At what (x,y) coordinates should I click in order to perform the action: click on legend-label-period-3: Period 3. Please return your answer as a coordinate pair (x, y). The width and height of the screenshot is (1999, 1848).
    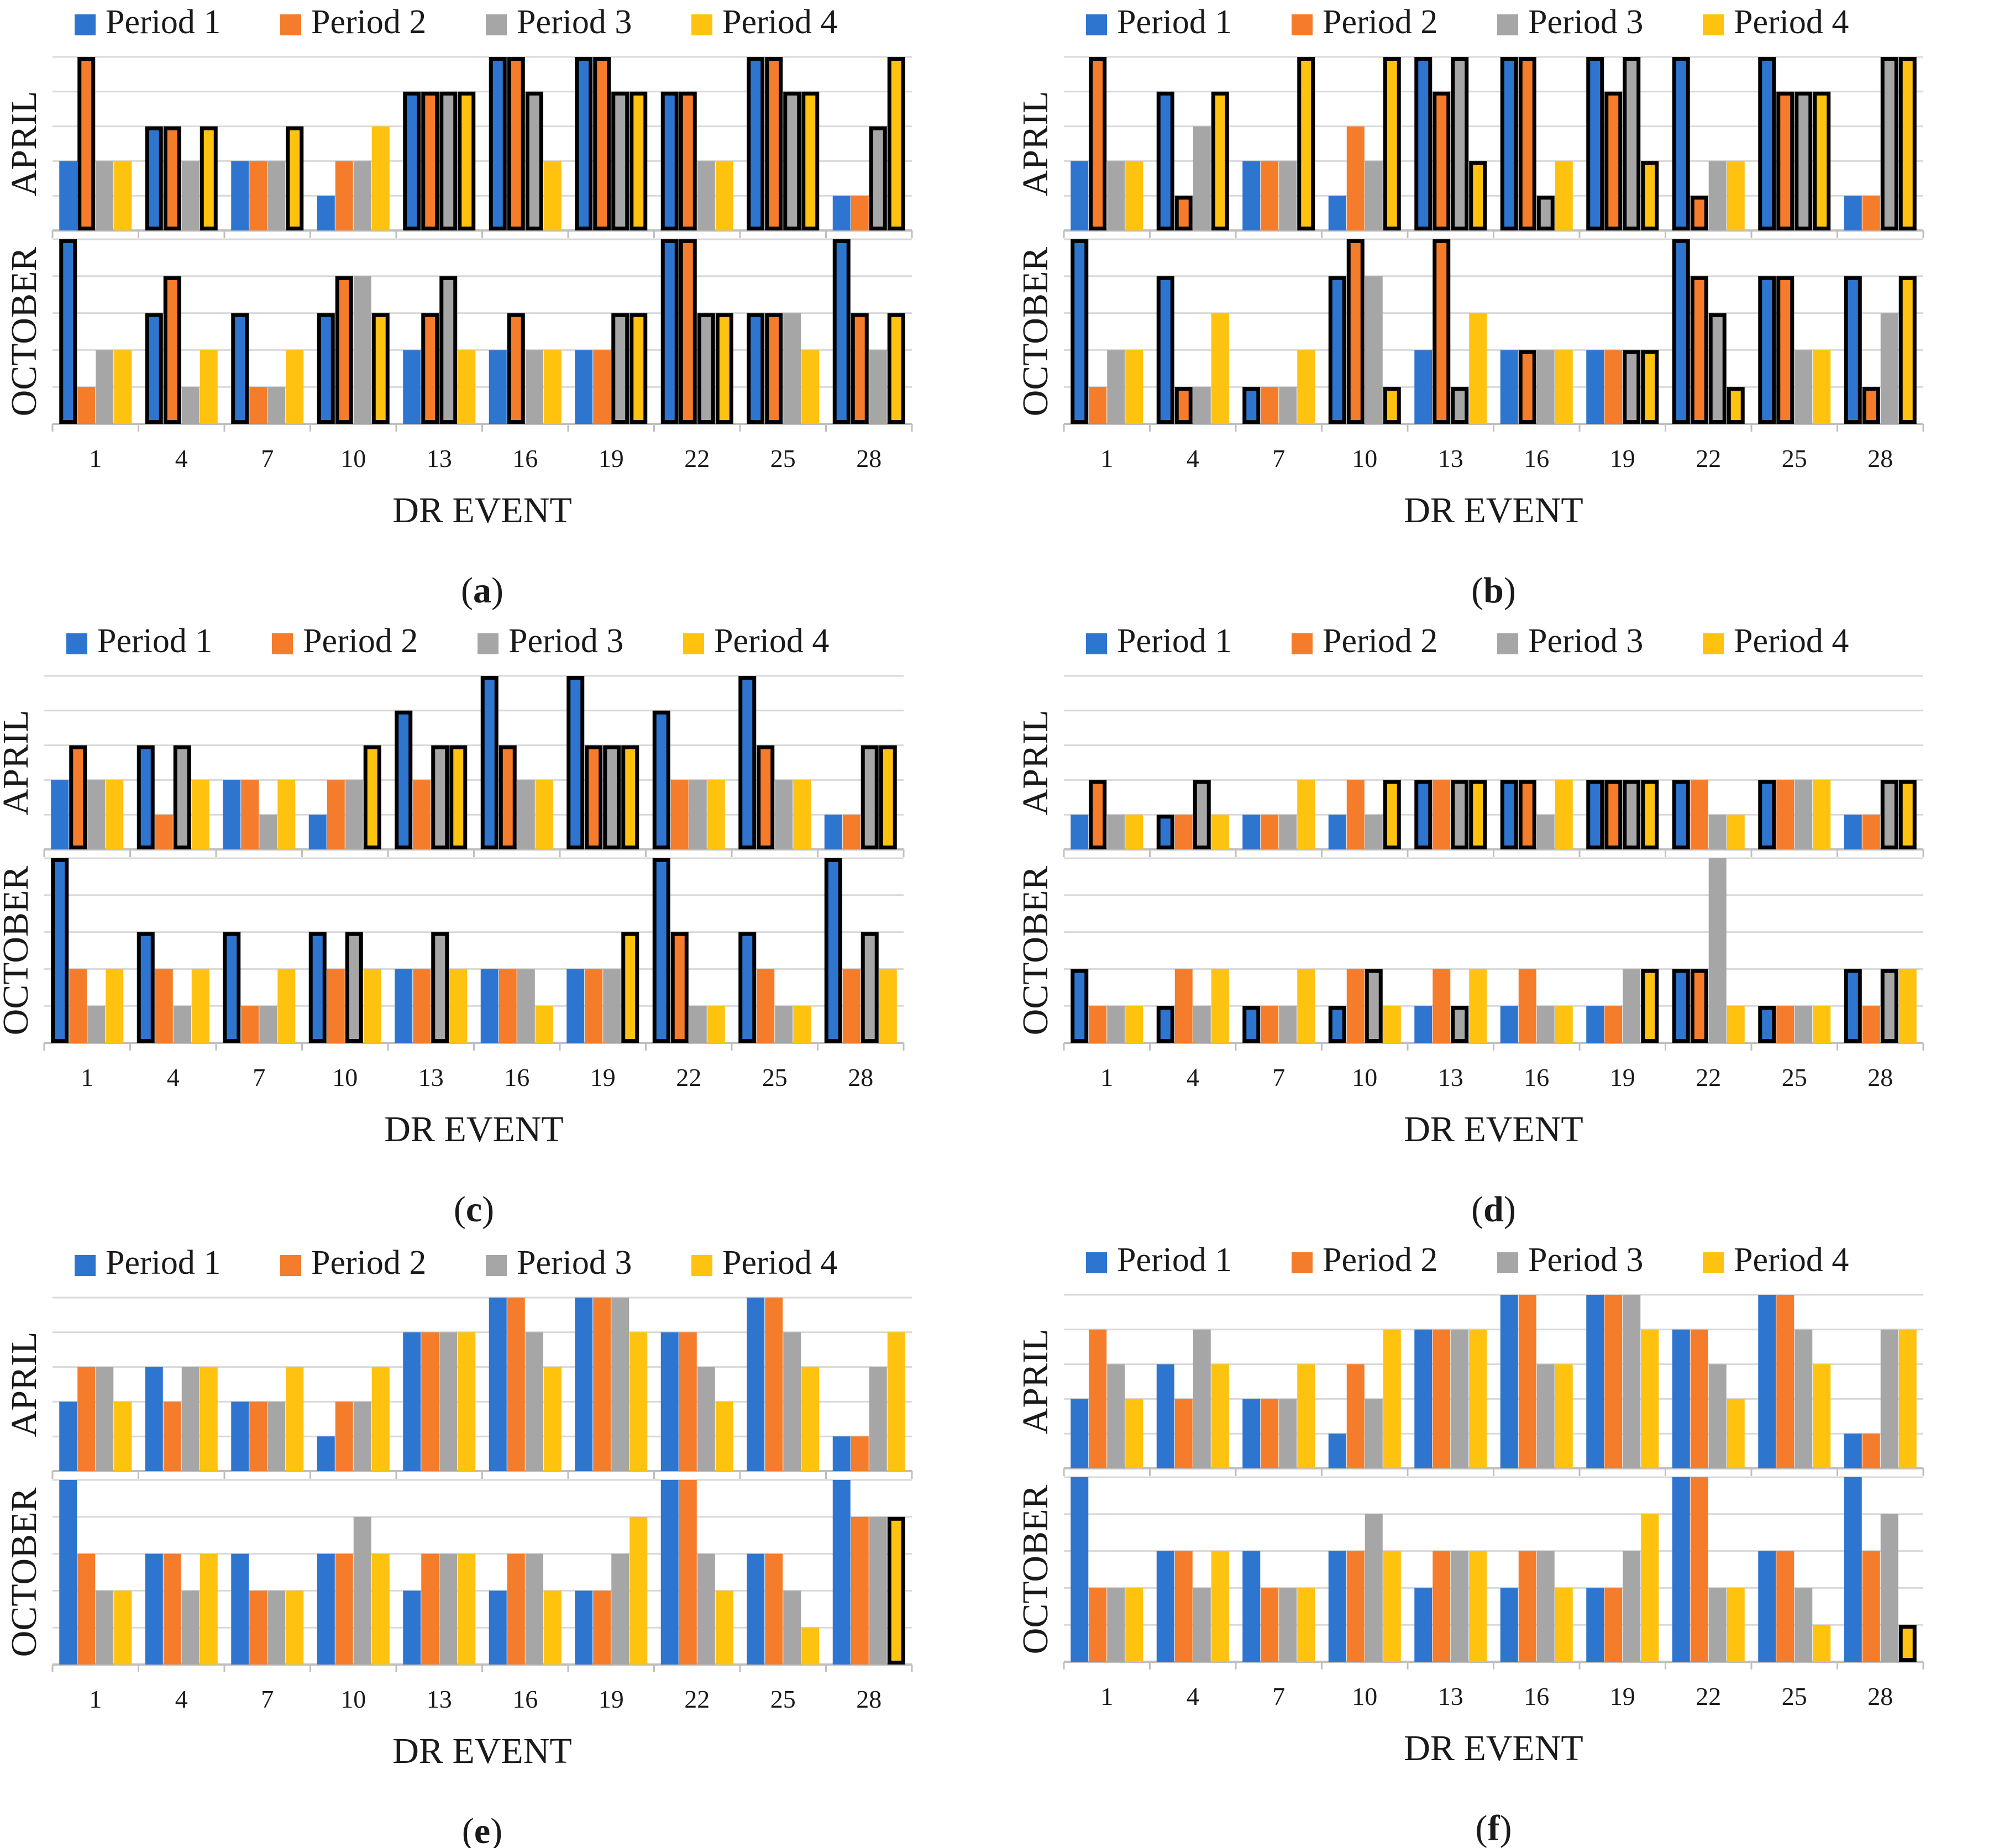
    Looking at the image, I should click on (1586, 22).